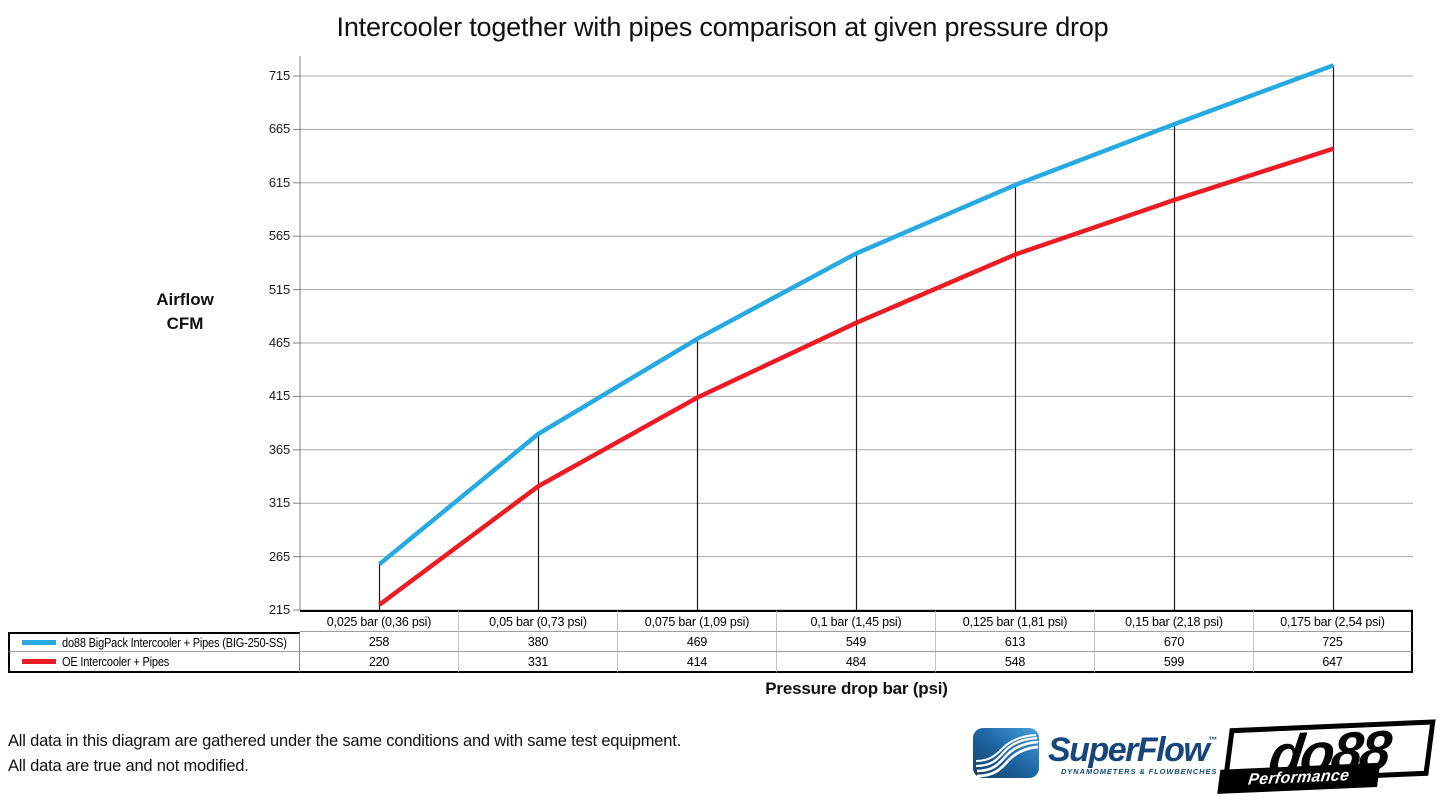  Describe the element at coordinates (1015, 621) in the screenshot. I see `x-category-label: 0,125 bar (1,81 psi)` at that location.